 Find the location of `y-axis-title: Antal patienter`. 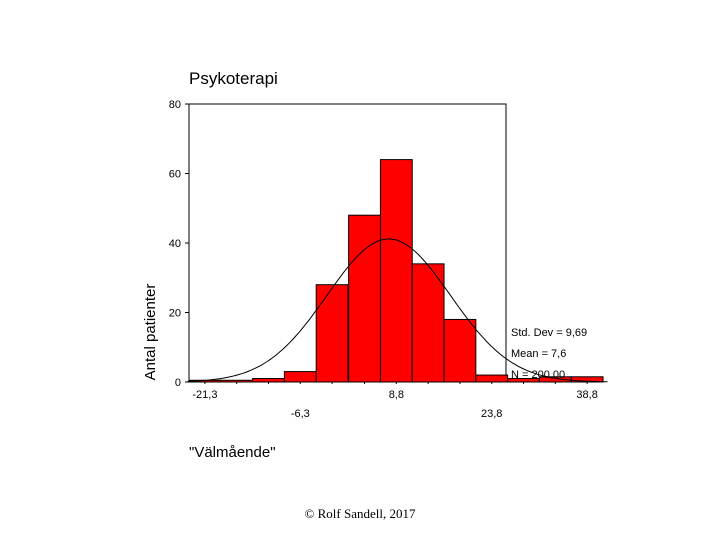

y-axis-title: Antal patienter is located at coordinates (150, 332).